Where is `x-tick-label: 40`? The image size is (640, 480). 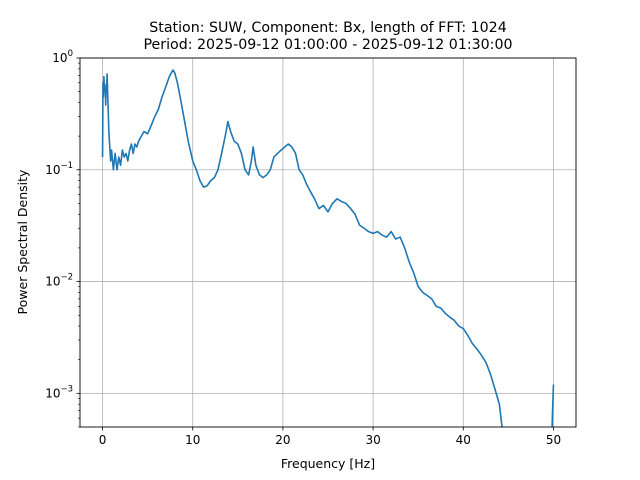
x-tick-label: 40 is located at coordinates (463, 440).